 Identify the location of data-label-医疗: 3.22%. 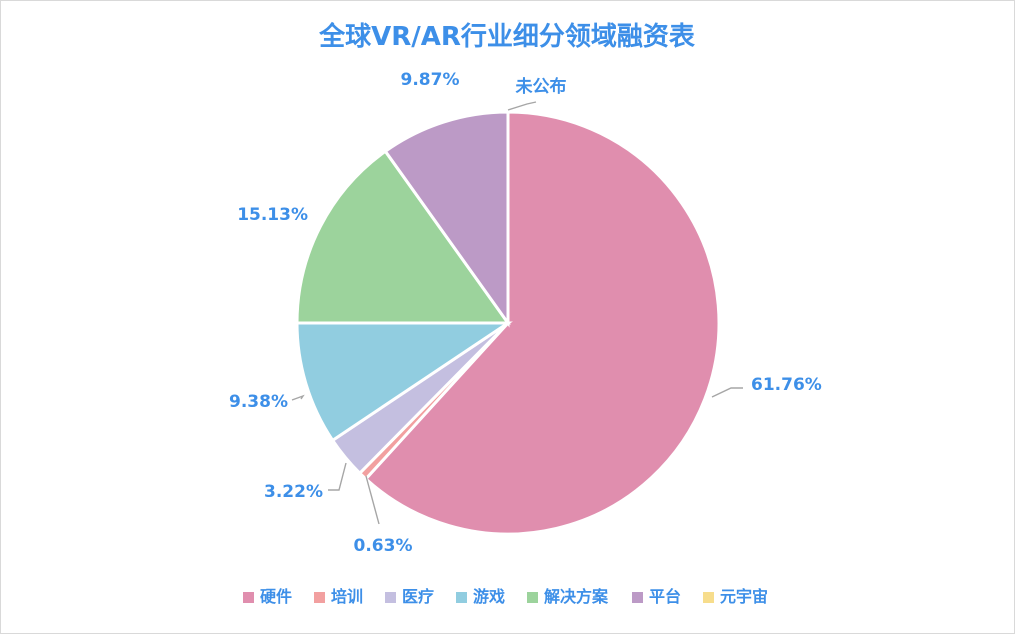
(293, 492).